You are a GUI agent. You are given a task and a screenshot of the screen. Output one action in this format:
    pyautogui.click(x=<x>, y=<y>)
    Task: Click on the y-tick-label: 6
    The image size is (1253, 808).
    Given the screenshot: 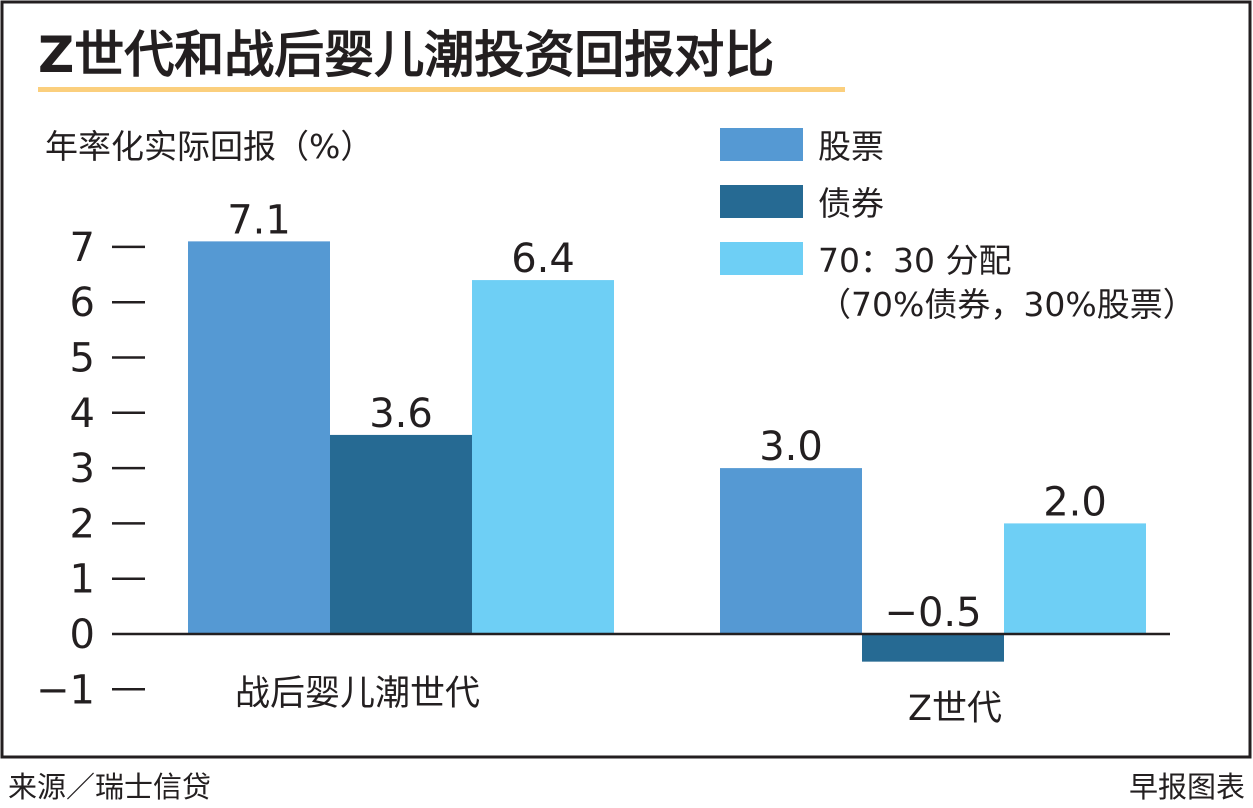 What is the action you would take?
    pyautogui.click(x=82, y=303)
    